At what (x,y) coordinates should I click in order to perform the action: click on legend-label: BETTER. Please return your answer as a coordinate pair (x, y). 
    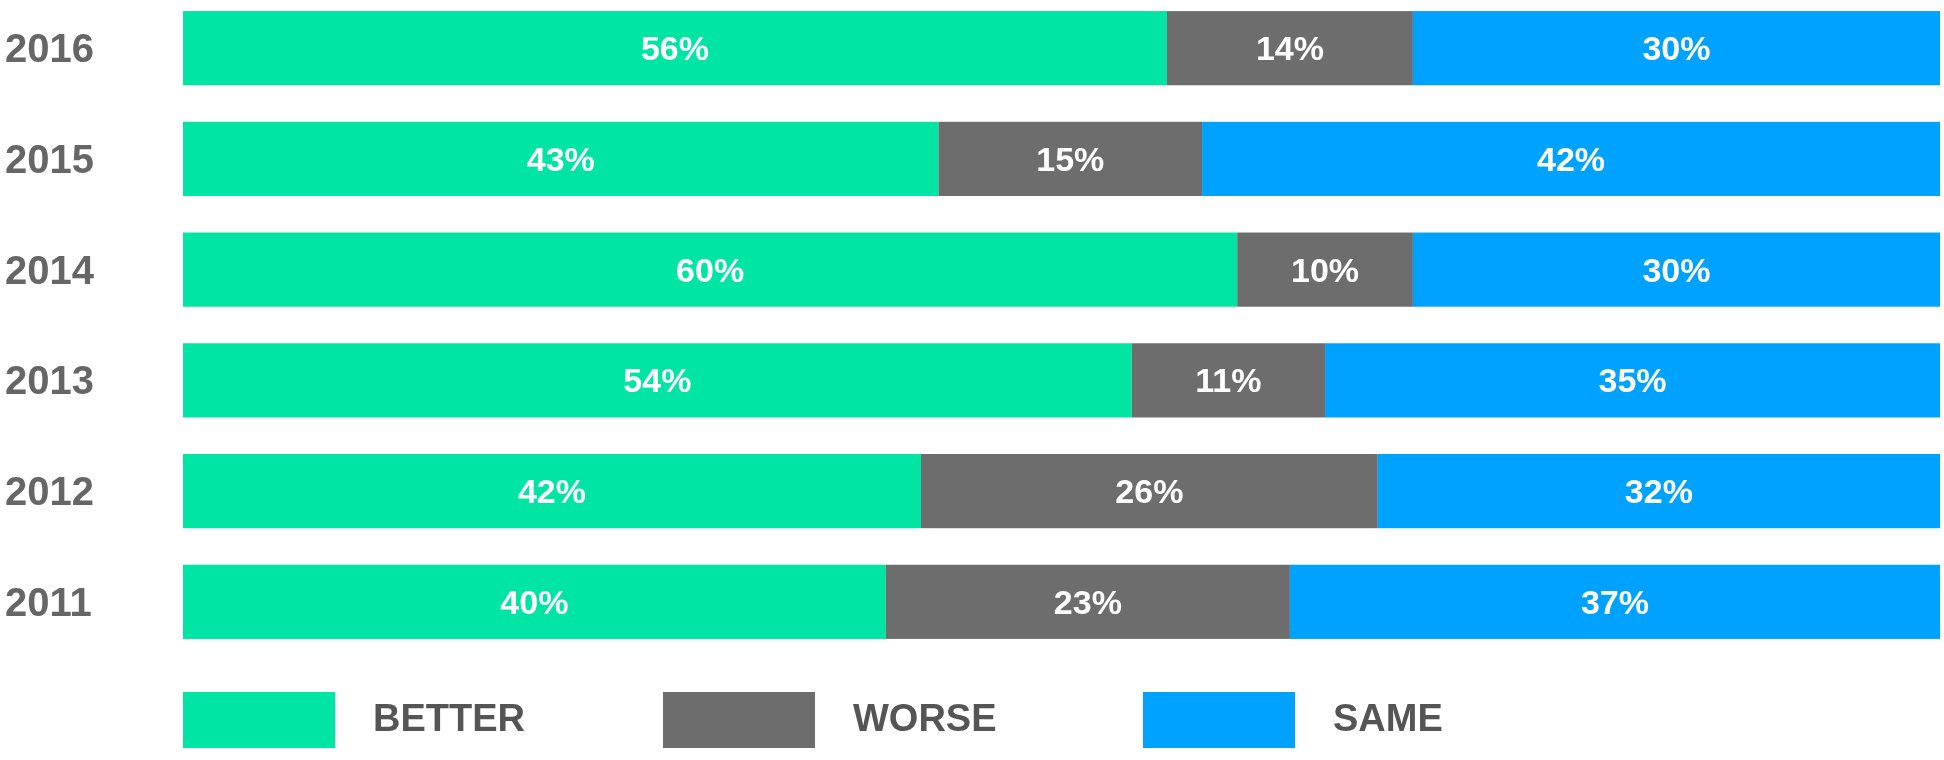
    Looking at the image, I should click on (449, 718).